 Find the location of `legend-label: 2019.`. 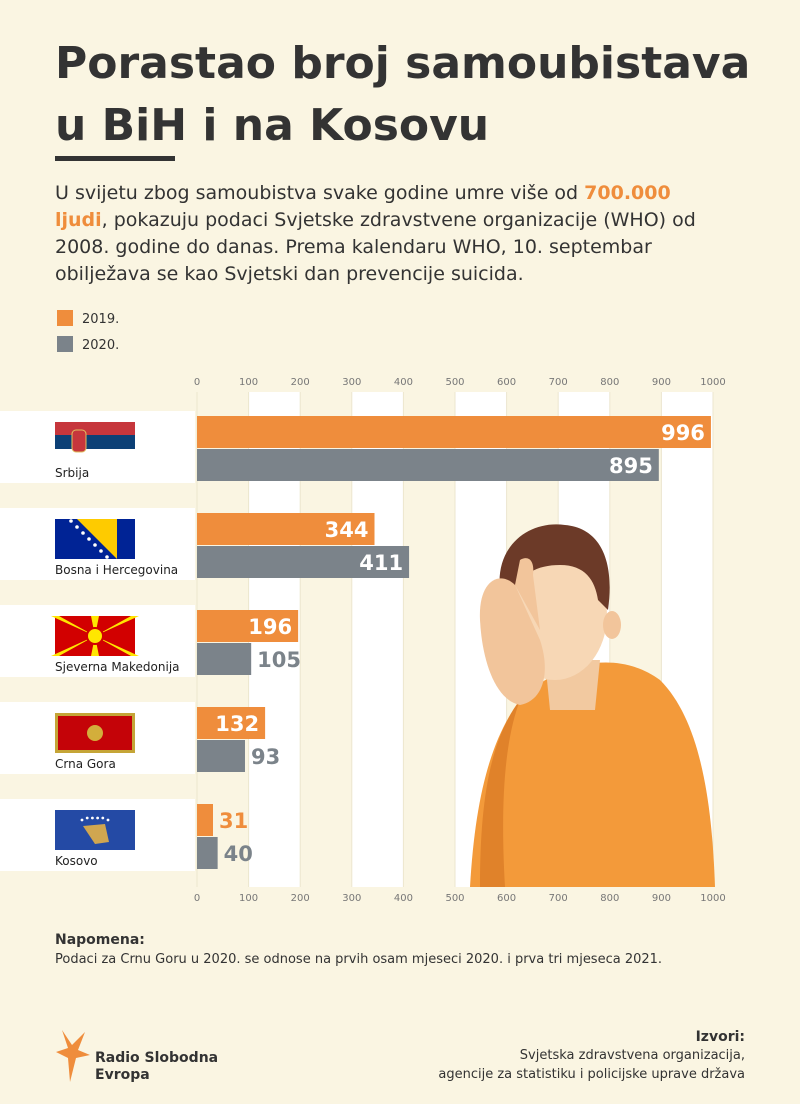

legend-label: 2019. is located at coordinates (100, 319).